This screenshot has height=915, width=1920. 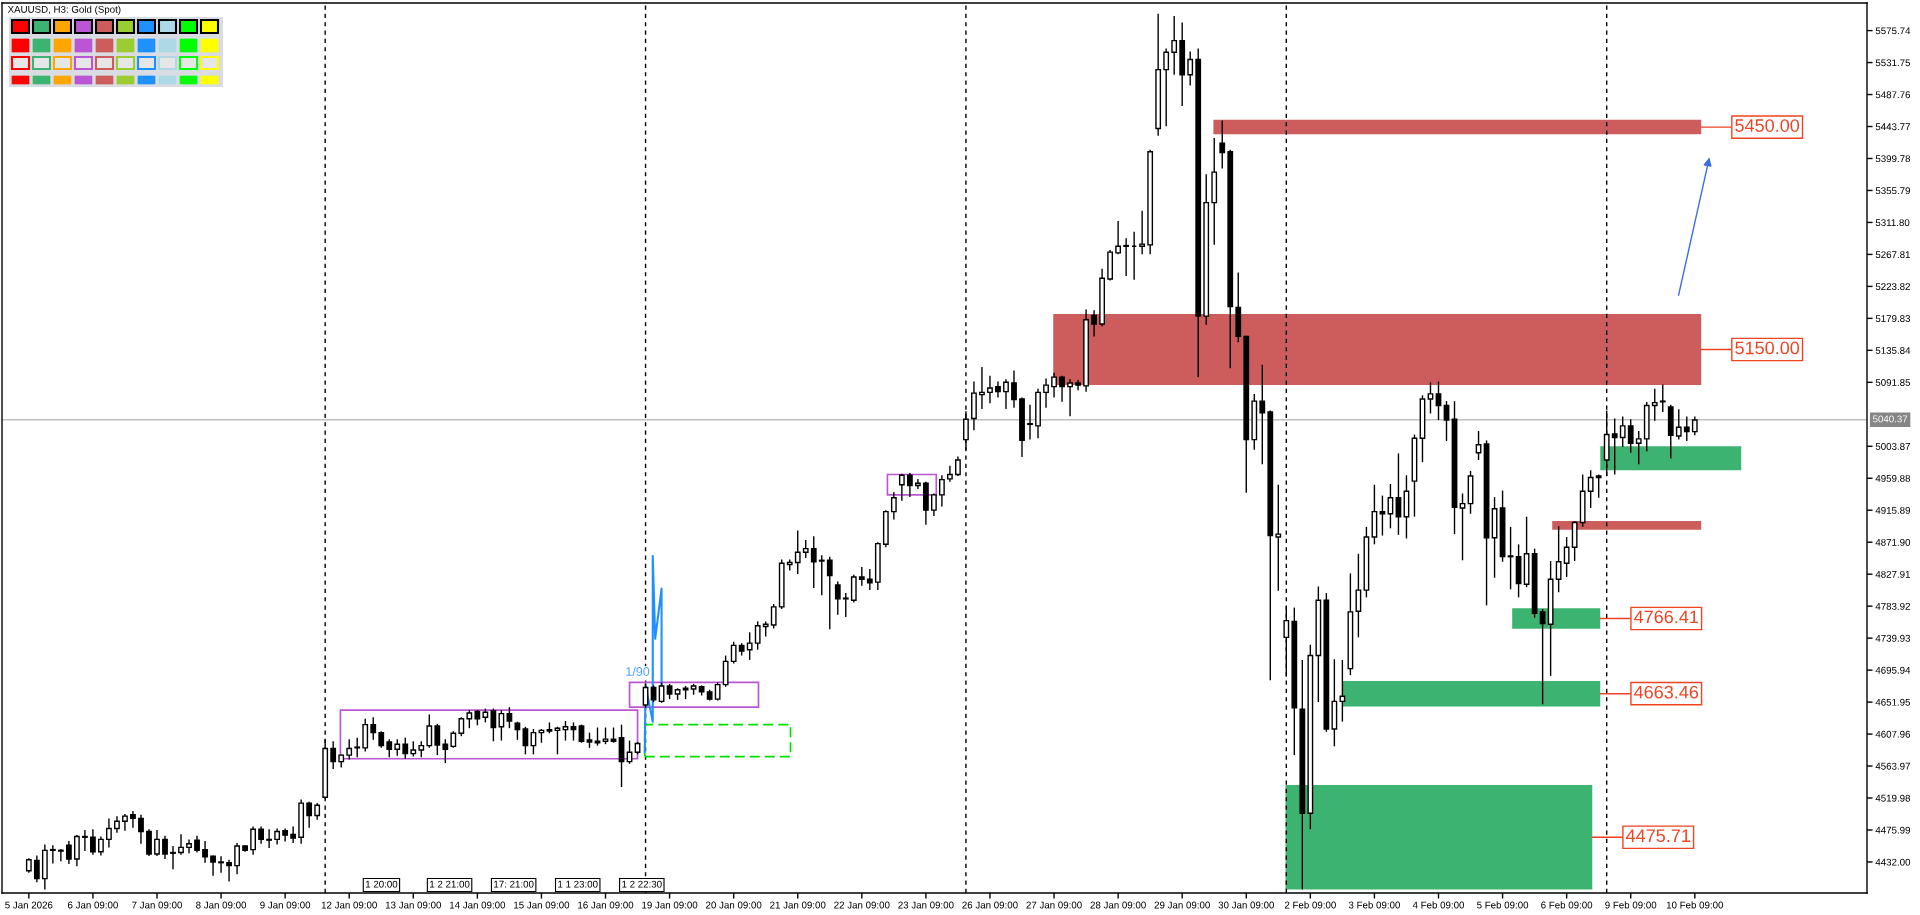 I want to click on y-tick-label: 5311.80, so click(x=1892, y=223).